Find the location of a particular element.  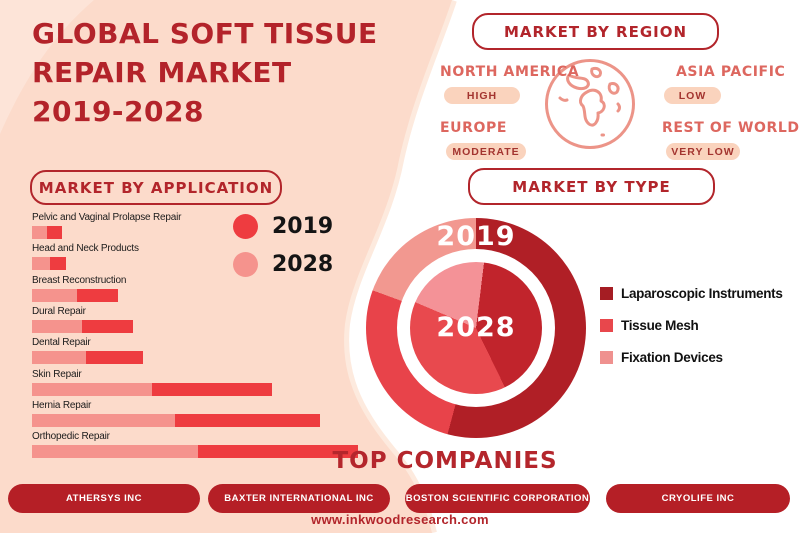

top-companies-heading: TOP COMPANIES is located at coordinates (445, 461).